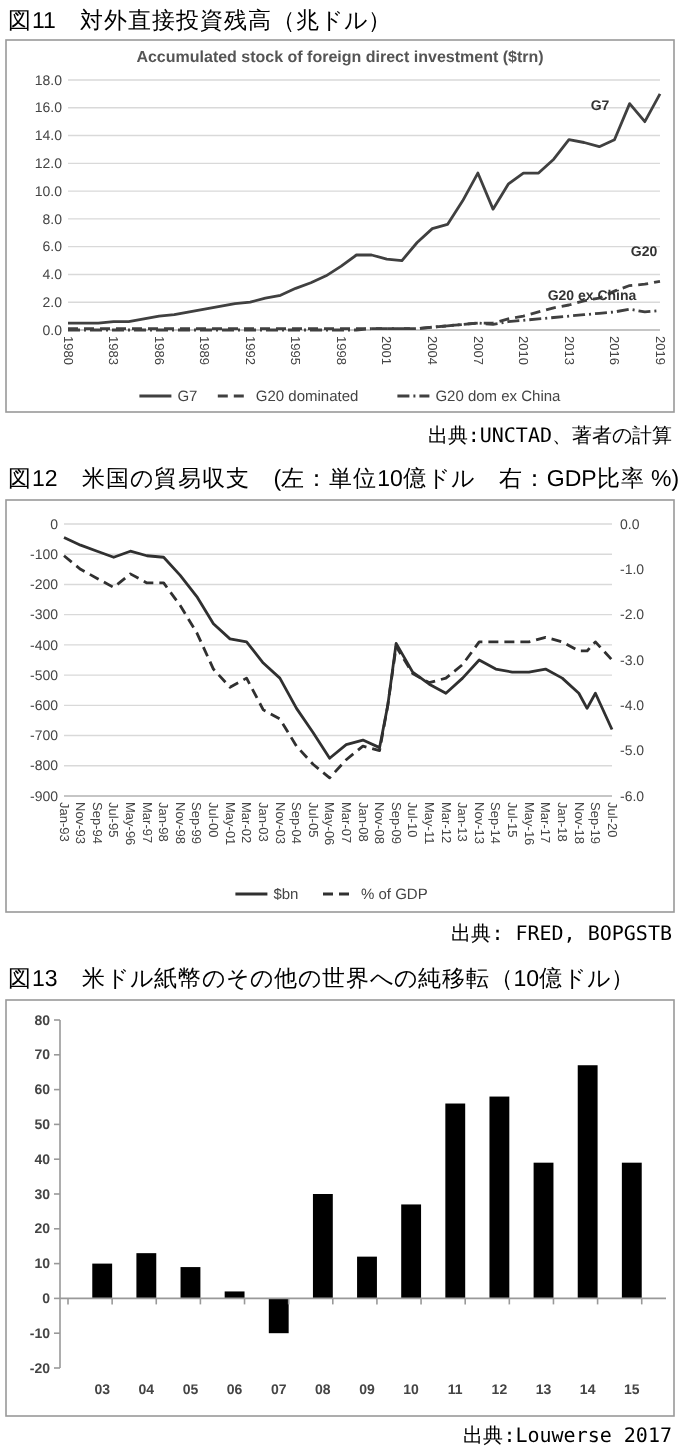  What do you see at coordinates (344, 478) in the screenshot?
I see `chart-title: 図12 米国の貿易収支 (左：単位10億ドル 右：GDP比率 %)` at bounding box center [344, 478].